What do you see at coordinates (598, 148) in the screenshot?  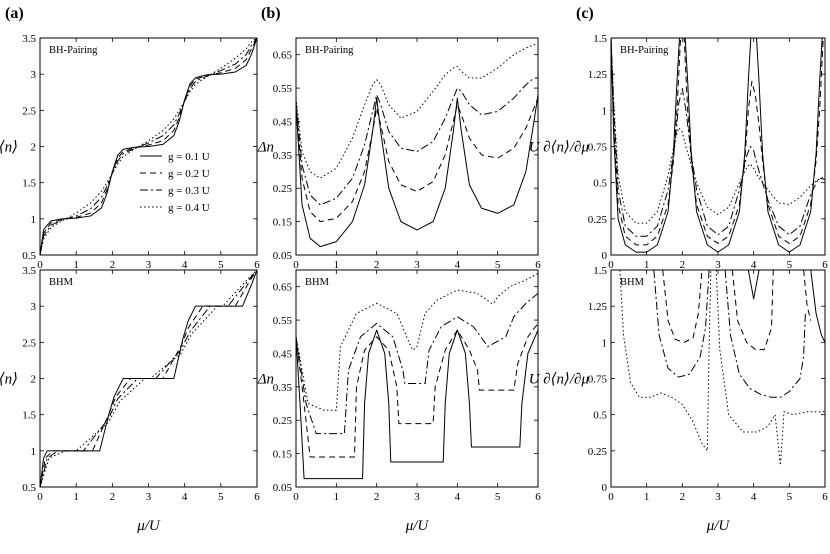 I see `y-tick-label: 0.75` at bounding box center [598, 148].